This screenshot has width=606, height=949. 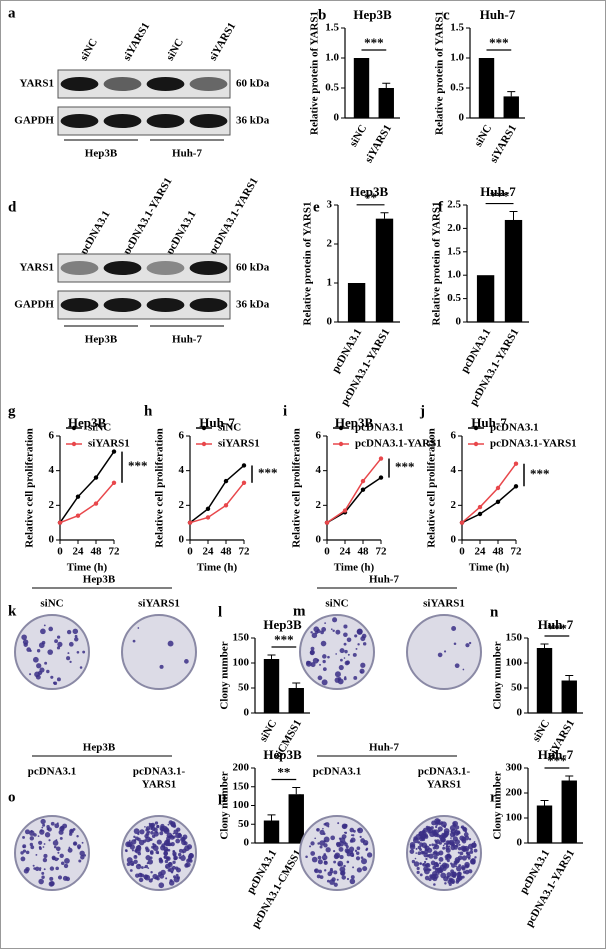 What do you see at coordinates (241, 786) in the screenshot?
I see `y-tick-label: 150` at bounding box center [241, 786].